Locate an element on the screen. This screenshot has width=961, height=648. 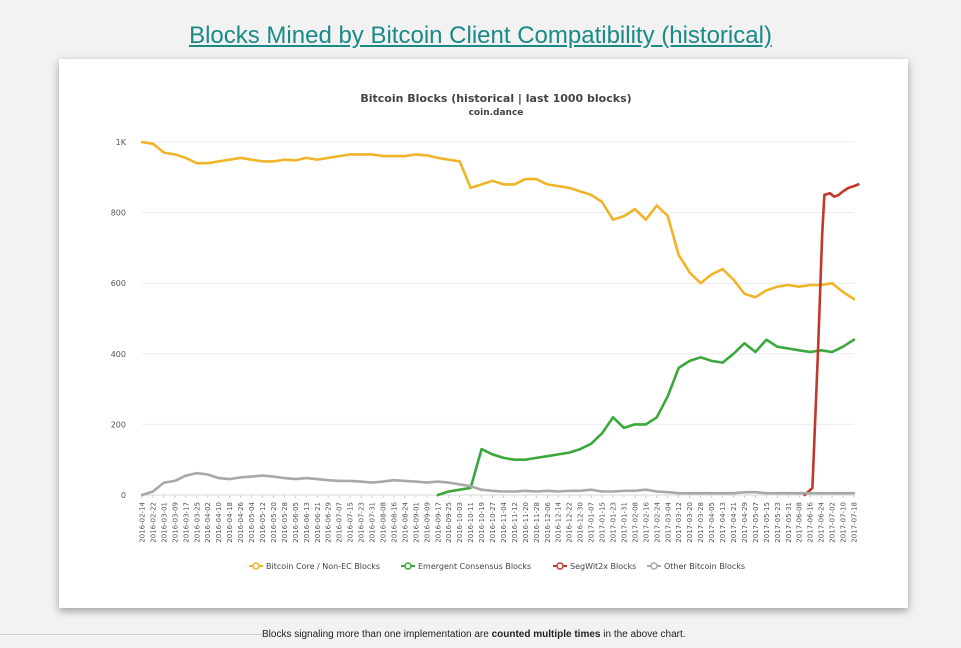
x-tick-label: 2016-05-28 is located at coordinates (285, 522).